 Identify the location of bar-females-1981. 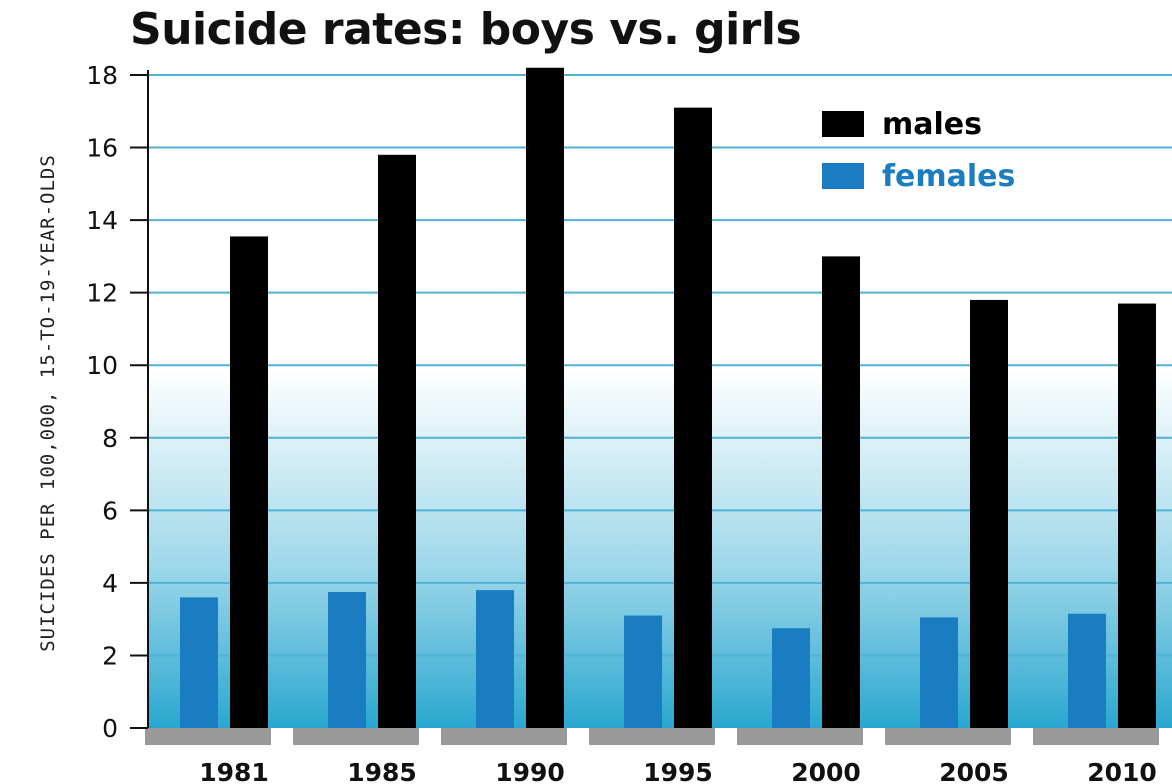
(199, 662).